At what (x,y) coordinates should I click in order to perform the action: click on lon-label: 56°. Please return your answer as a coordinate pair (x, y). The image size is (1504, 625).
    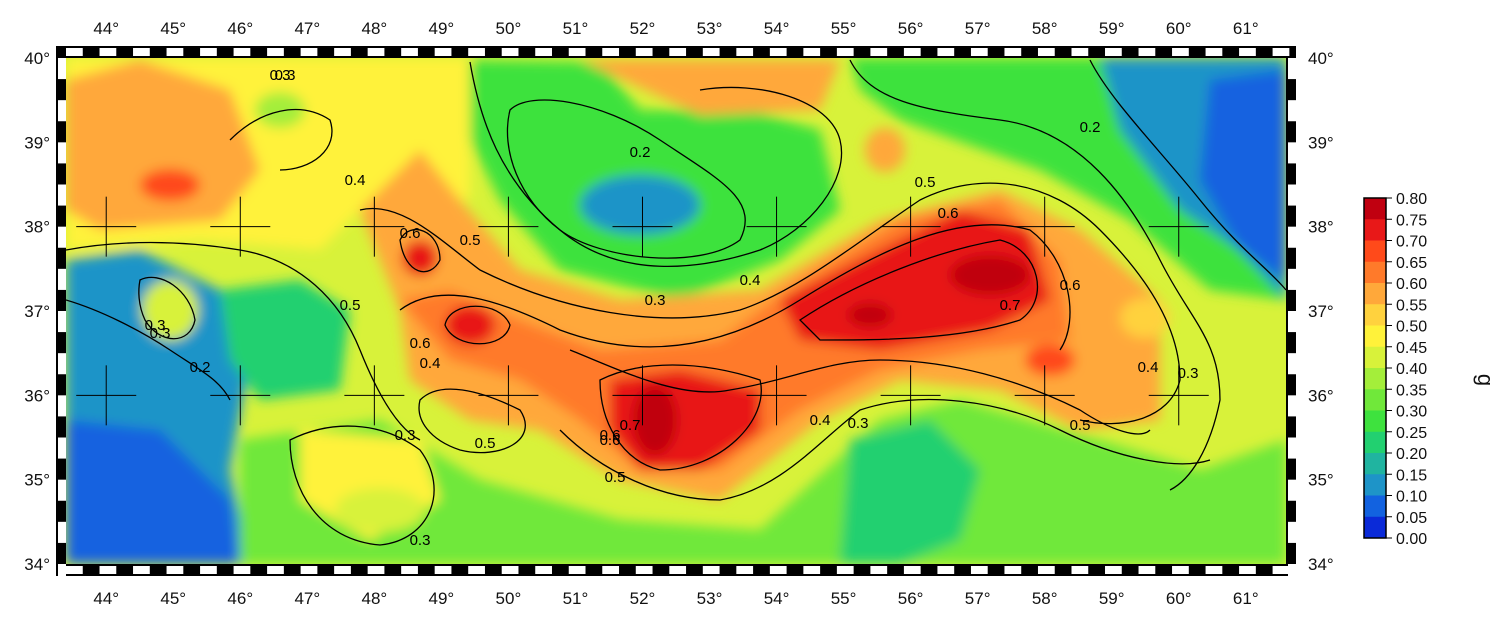
    Looking at the image, I should click on (911, 598).